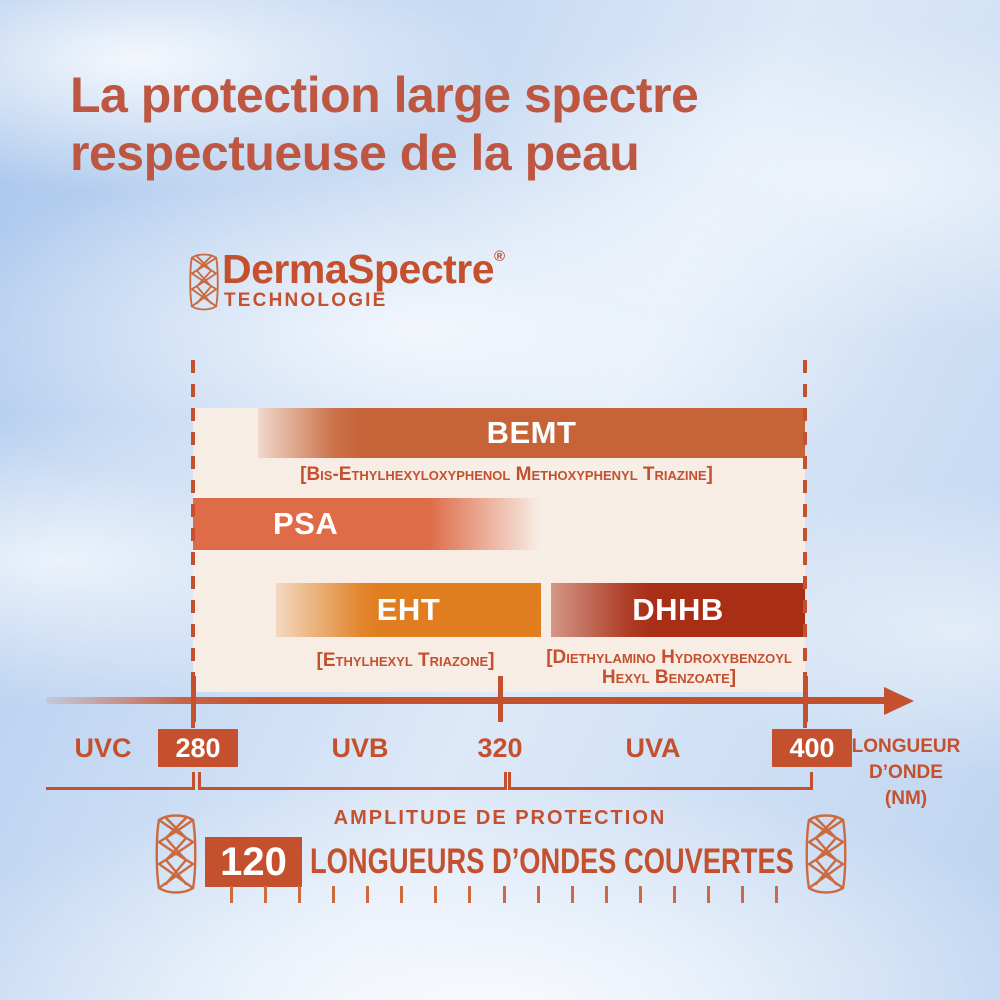 This screenshot has width=1000, height=1000. I want to click on brand-name: DermaSpectre®, so click(363, 269).